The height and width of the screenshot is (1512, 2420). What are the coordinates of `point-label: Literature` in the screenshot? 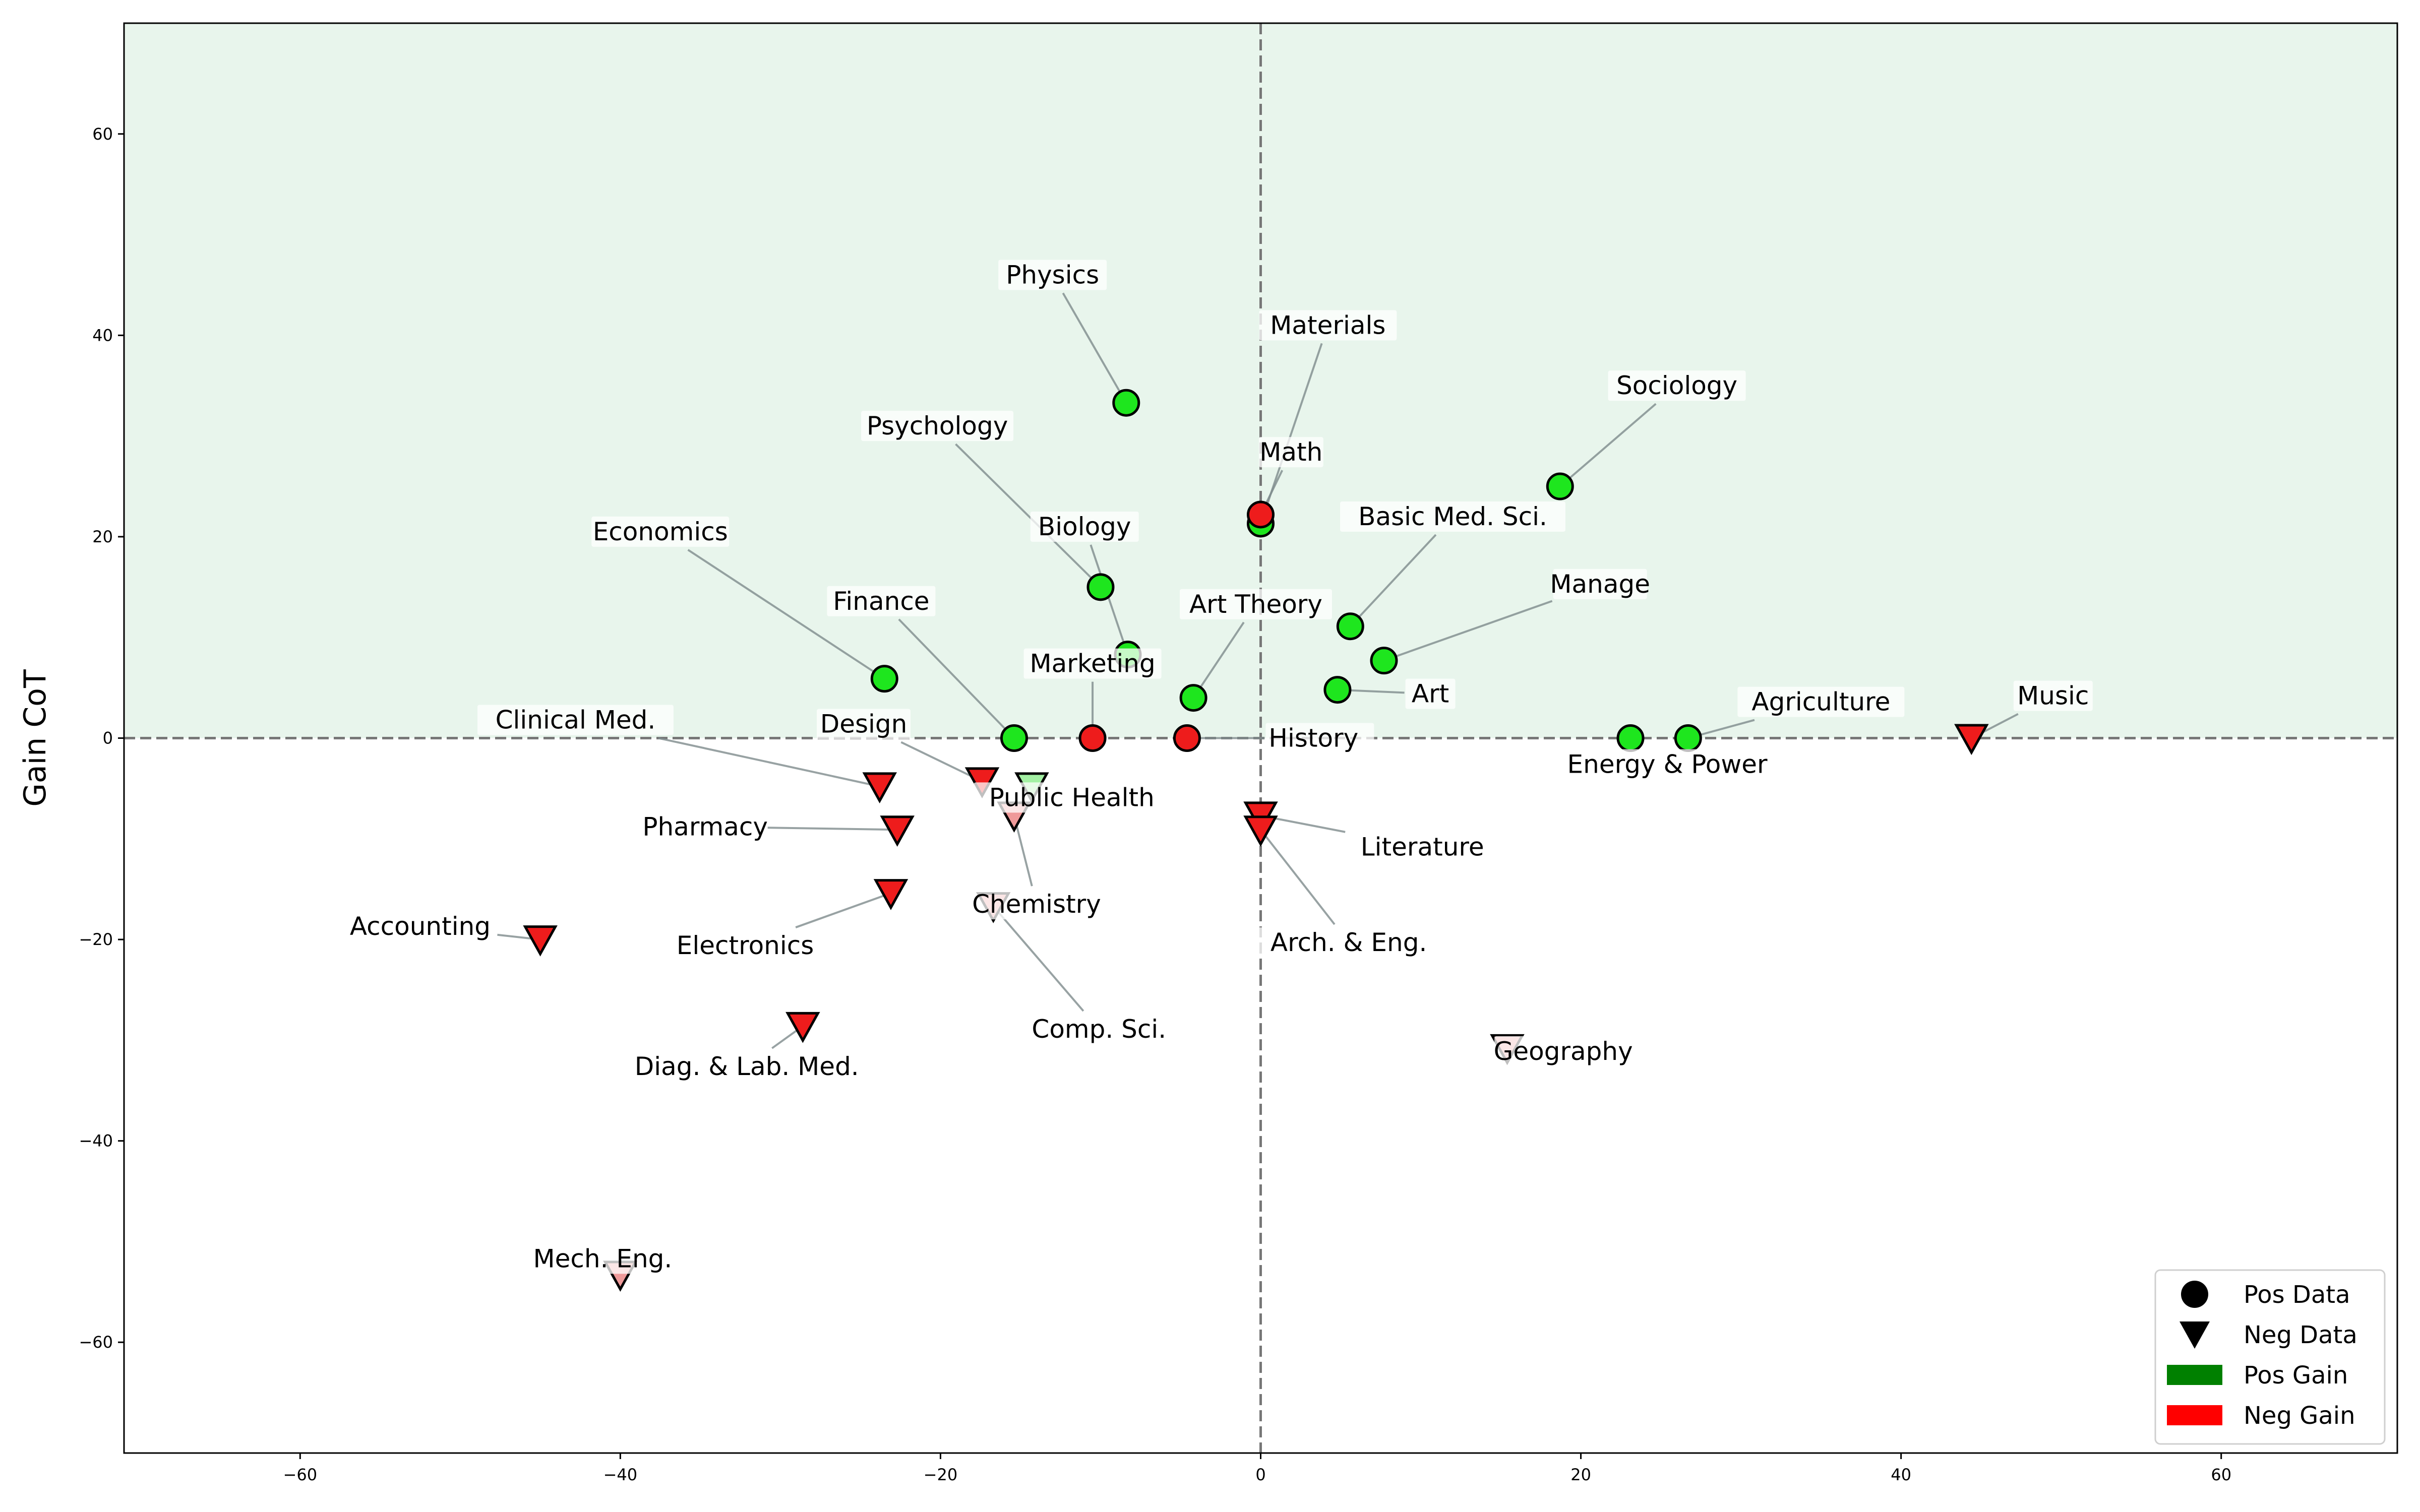 It's located at (1422, 846).